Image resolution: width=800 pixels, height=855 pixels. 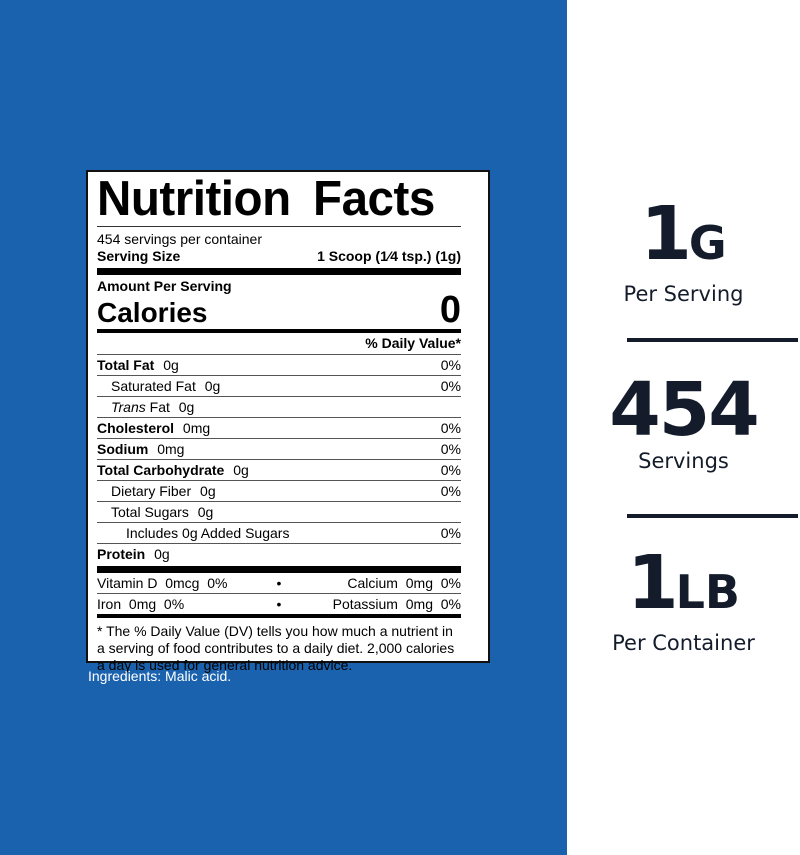 I want to click on nutrient-name: Cholesterol 0mg, so click(x=153, y=428).